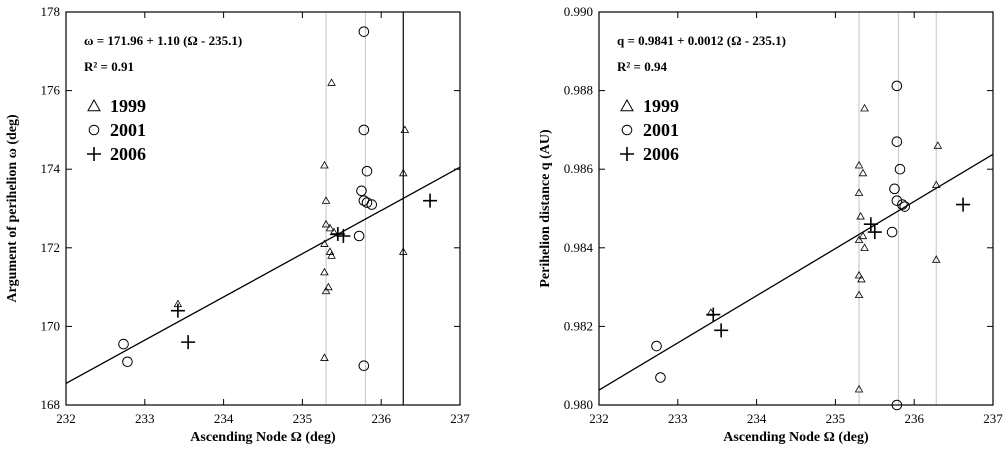 The height and width of the screenshot is (461, 1007). Describe the element at coordinates (163, 40) in the screenshot. I see `fit-equation: ω = 171.96 + 1.10 (Ω - 235.1)` at that location.